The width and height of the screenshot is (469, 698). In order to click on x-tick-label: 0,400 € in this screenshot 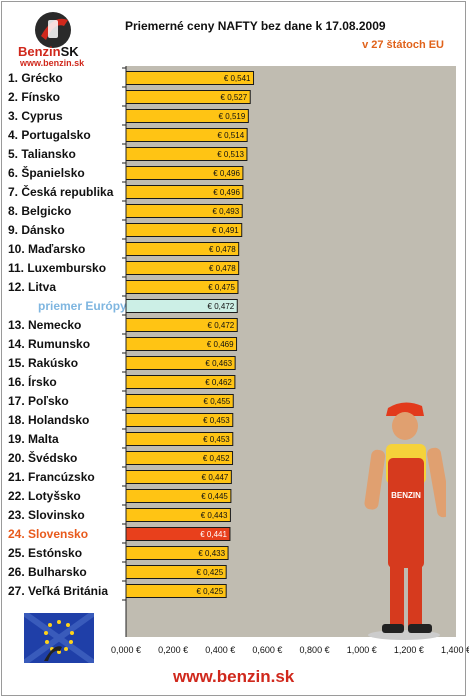, I will do `click(220, 650)`.